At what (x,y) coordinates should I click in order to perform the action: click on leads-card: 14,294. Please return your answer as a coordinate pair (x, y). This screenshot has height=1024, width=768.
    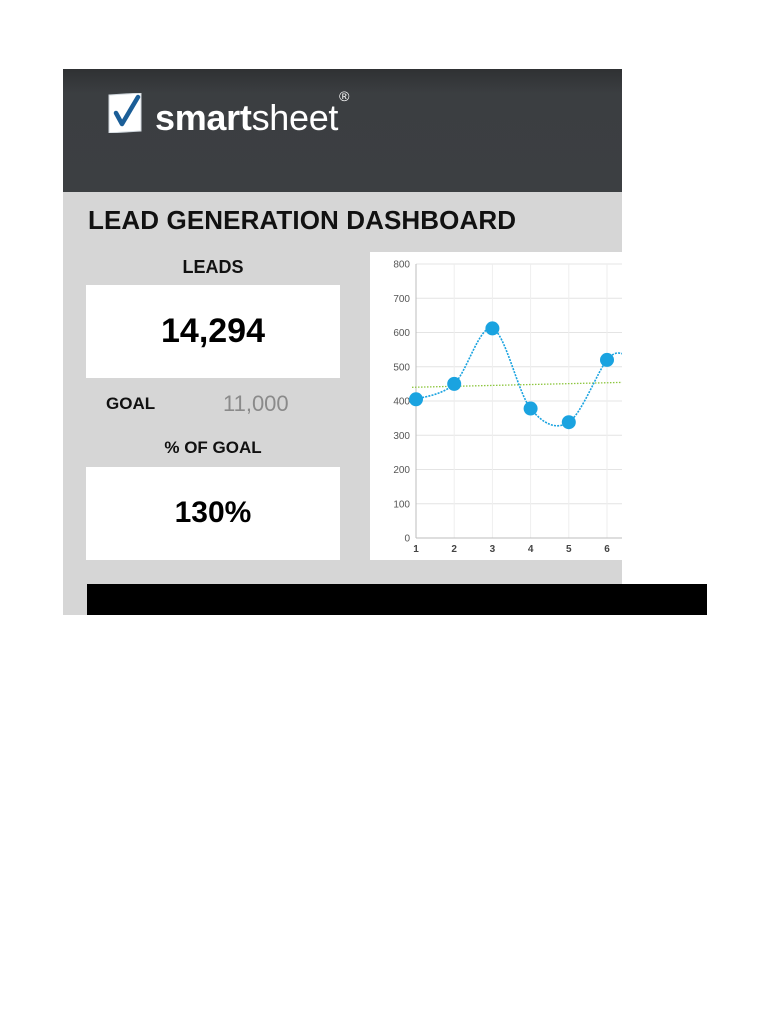
    Looking at the image, I should click on (213, 331).